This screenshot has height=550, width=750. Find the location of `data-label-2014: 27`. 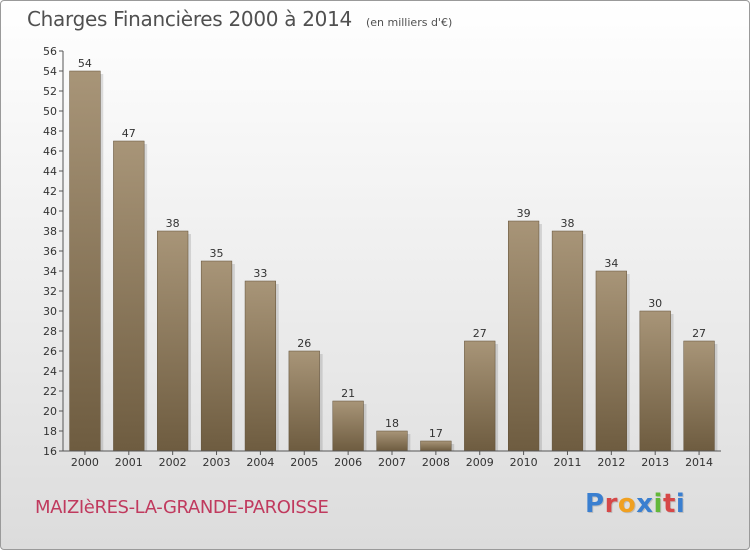

data-label-2014: 27 is located at coordinates (699, 333).